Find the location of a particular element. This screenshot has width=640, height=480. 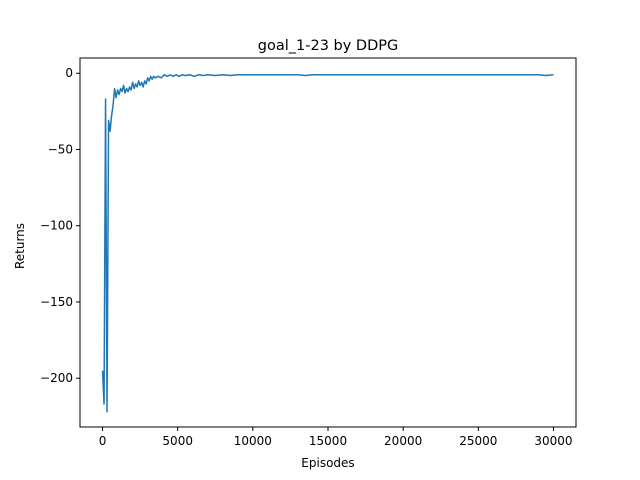

chart-title: goal_1-23 by DDPG is located at coordinates (328, 46).